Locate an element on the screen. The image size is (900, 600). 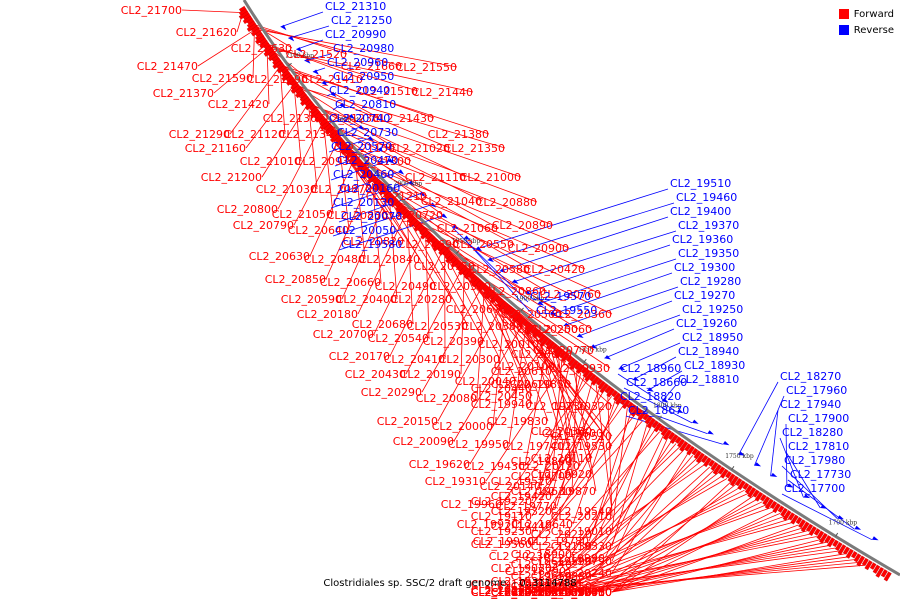
forward-gene-label: CL2_21300 is located at coordinates (380, 161).